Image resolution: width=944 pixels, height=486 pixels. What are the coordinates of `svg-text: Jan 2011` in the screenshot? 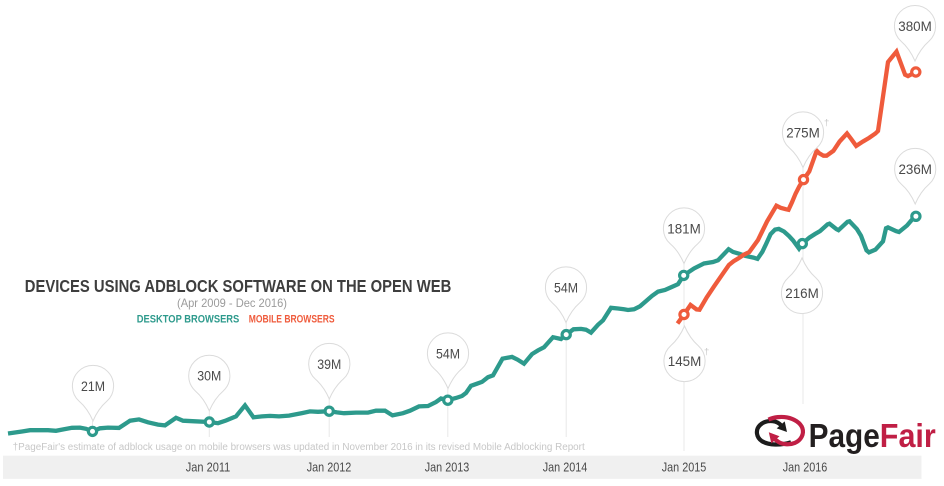 It's located at (208, 466).